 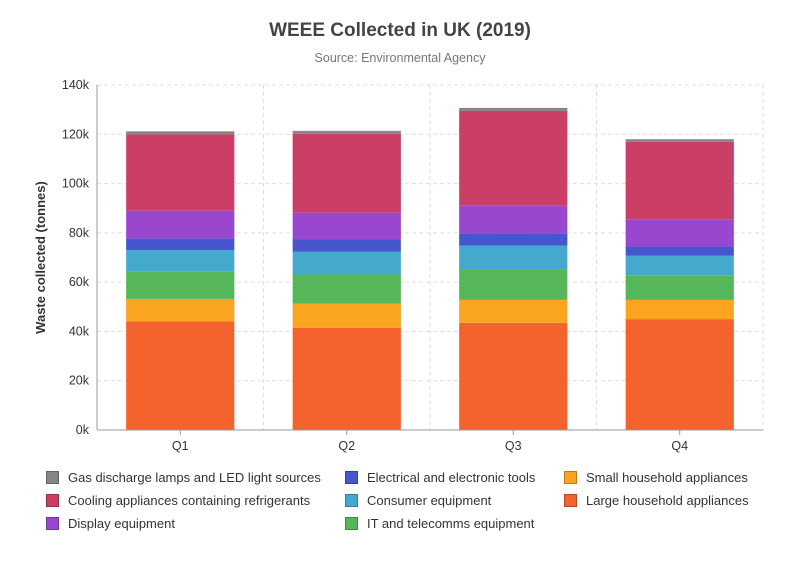 What do you see at coordinates (79, 381) in the screenshot?
I see `y-tick-label: 20k` at bounding box center [79, 381].